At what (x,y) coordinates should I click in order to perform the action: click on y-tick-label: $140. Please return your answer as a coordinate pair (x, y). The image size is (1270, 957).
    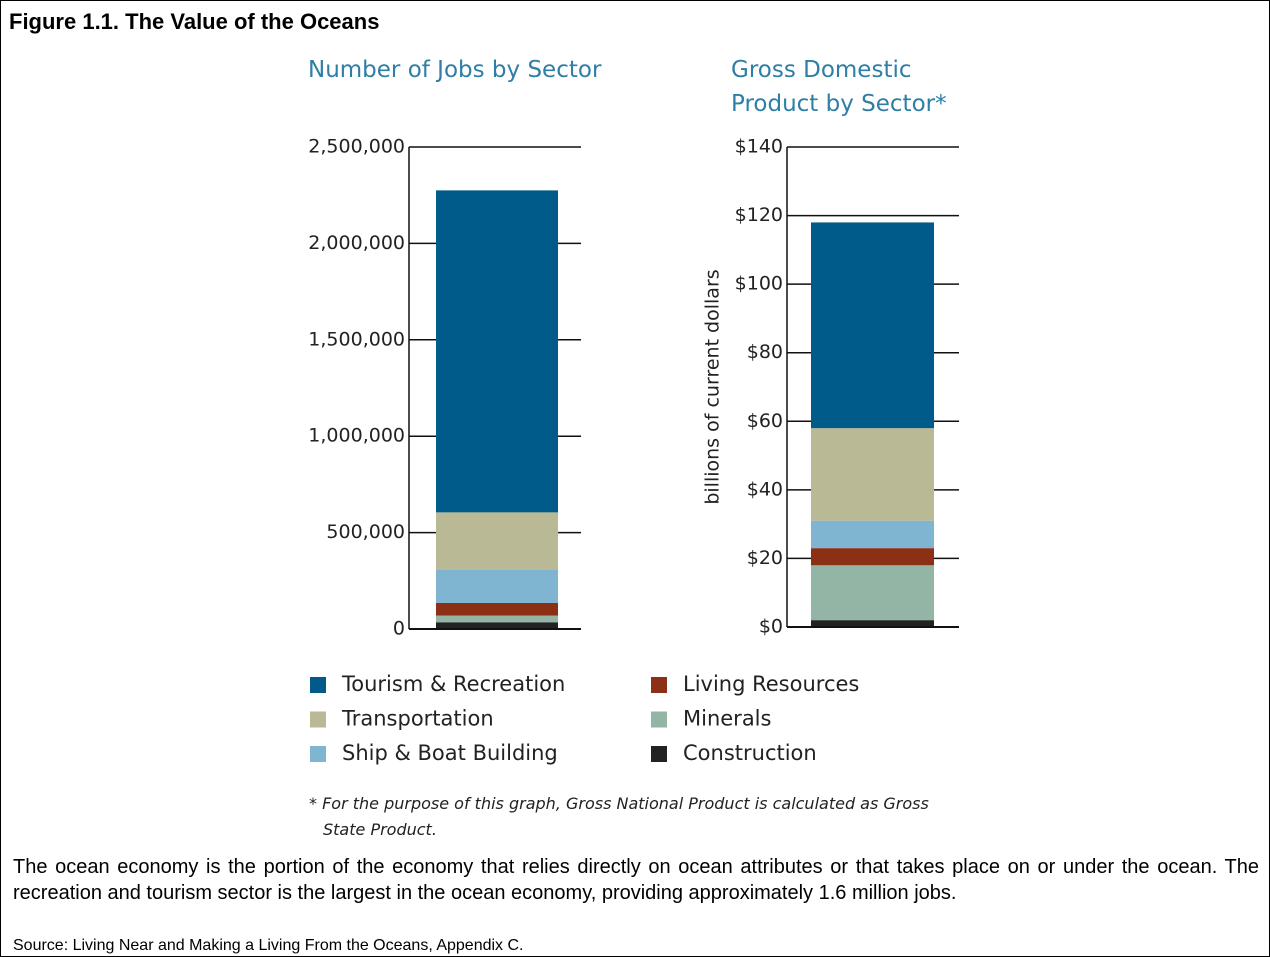
    Looking at the image, I should click on (759, 147).